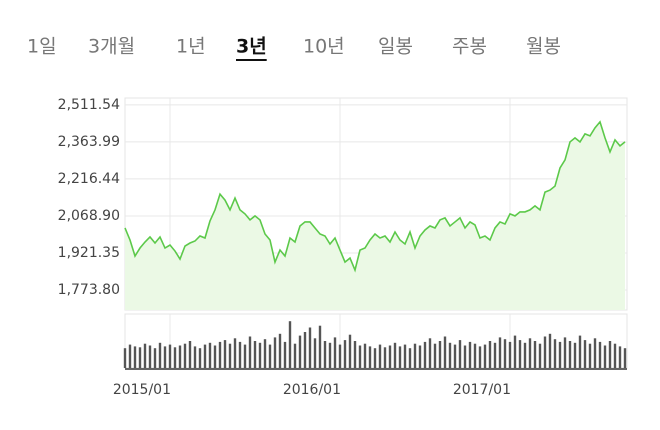 The image size is (660, 430). Describe the element at coordinates (543, 47) in the screenshot. I see `tab: 월봉` at that location.